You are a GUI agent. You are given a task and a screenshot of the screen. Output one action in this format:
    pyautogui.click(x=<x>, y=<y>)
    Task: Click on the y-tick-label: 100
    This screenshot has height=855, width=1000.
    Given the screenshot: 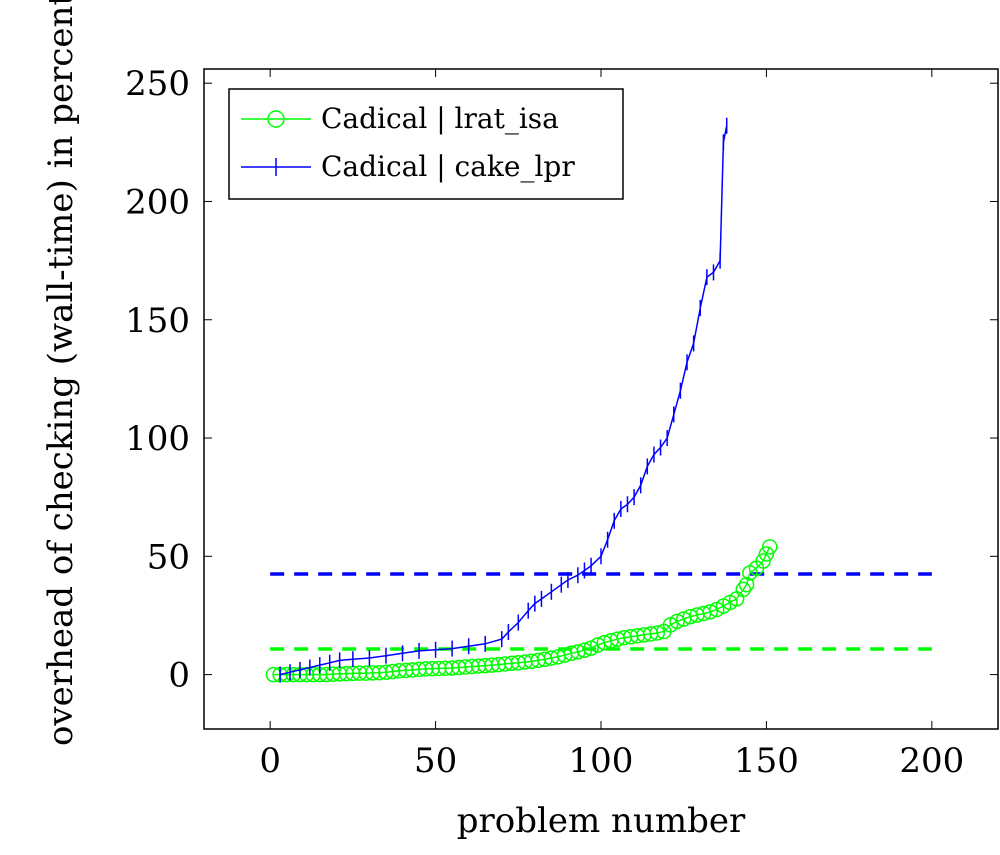 What is the action you would take?
    pyautogui.click(x=157, y=439)
    